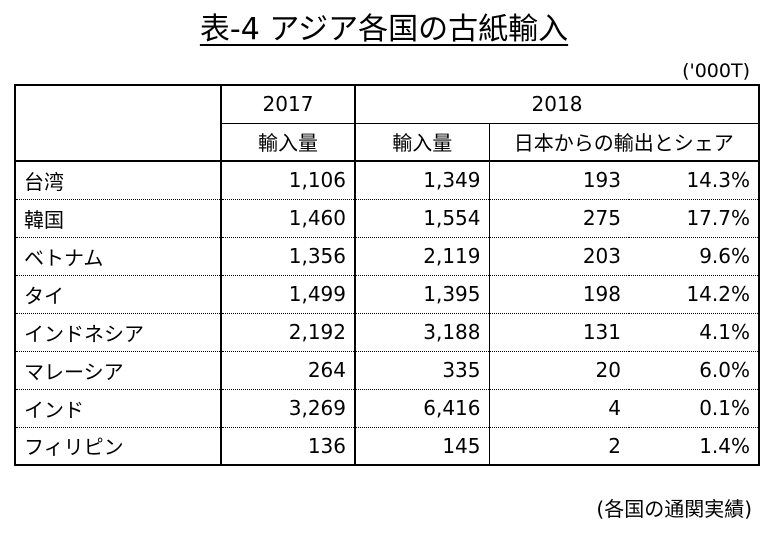 The image size is (768, 548). Describe the element at coordinates (421, 180) in the screenshot. I see `import-2018-cell: 1,349` at that location.